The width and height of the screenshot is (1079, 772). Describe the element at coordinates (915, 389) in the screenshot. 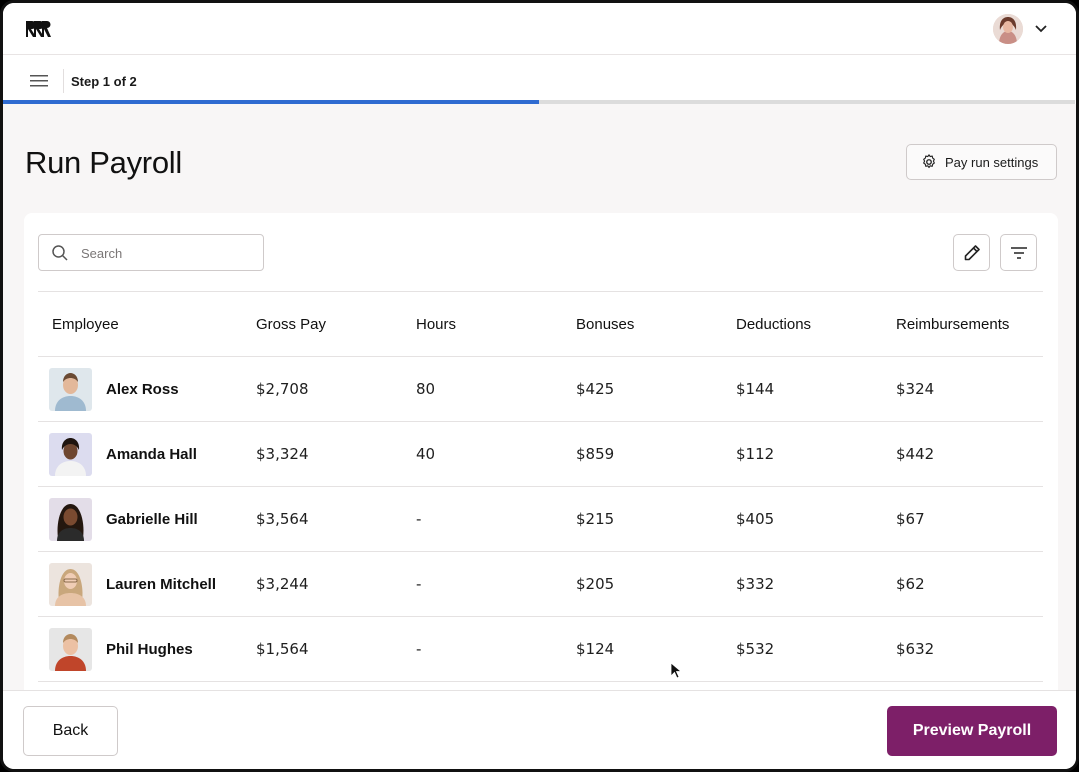

I see `reimbursements-cell: $324` at that location.